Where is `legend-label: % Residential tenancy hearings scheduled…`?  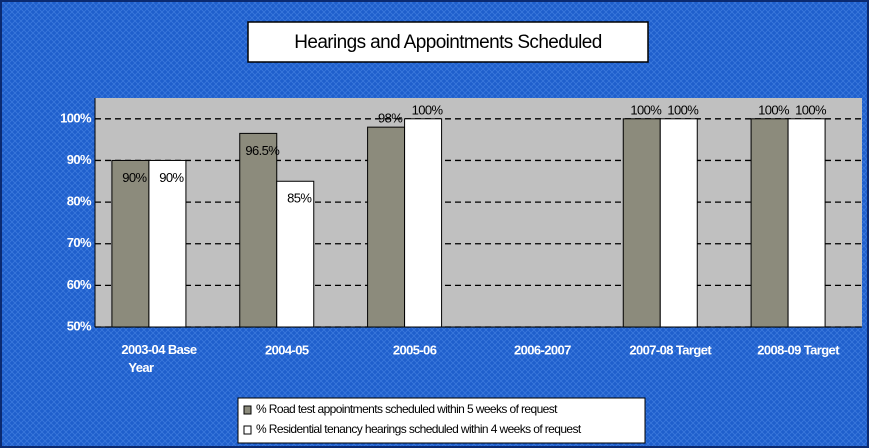
legend-label: % Residential tenancy hearings scheduled… is located at coordinates (419, 429).